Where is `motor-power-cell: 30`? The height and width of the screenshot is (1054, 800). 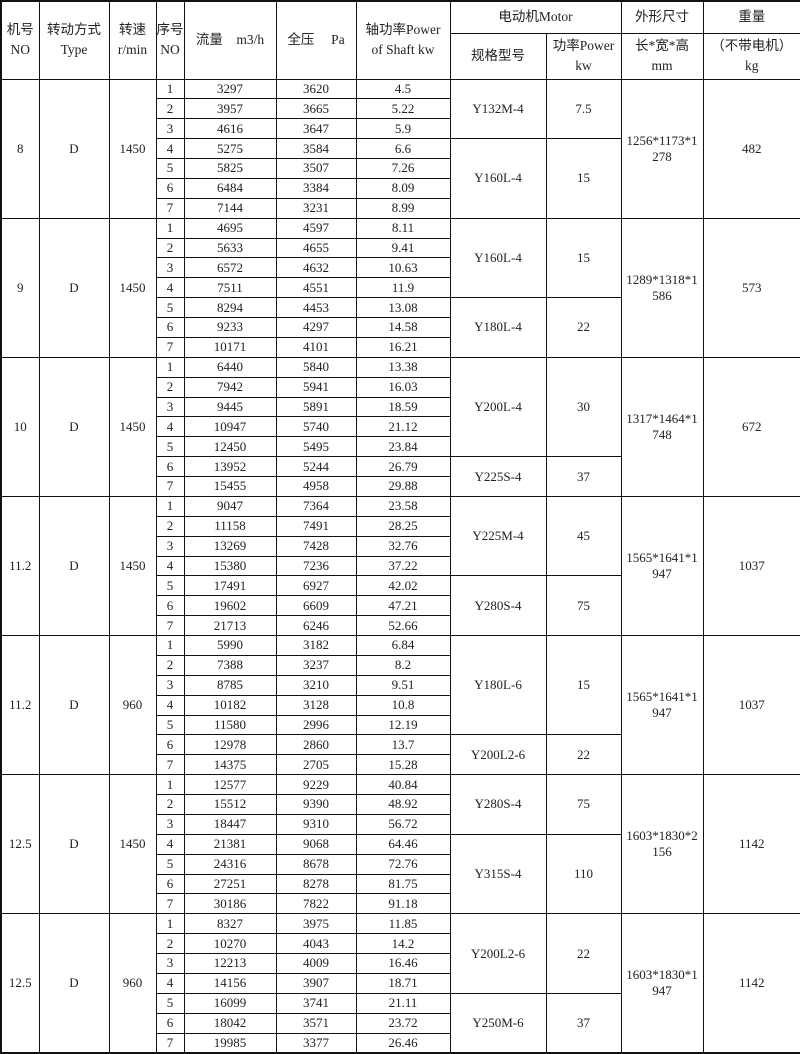
motor-power-cell: 30 is located at coordinates (583, 407).